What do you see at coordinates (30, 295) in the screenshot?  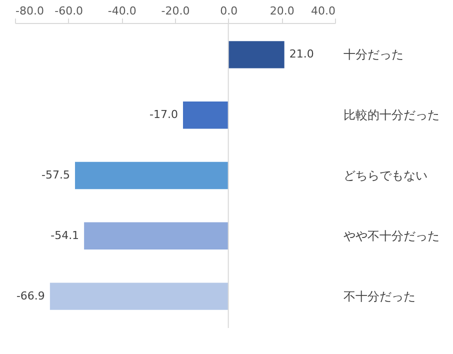 I see `data-label: -66.9` at bounding box center [30, 295].